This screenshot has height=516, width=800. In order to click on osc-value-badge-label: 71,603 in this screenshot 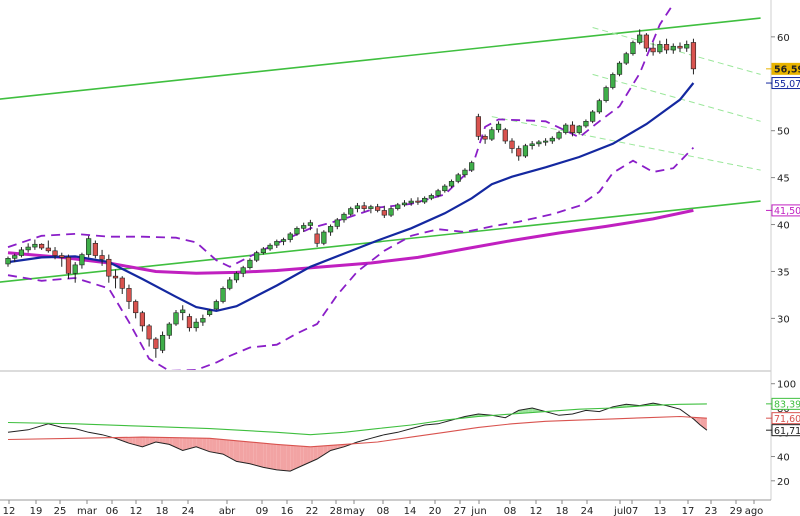, I will do `click(787, 419)`.